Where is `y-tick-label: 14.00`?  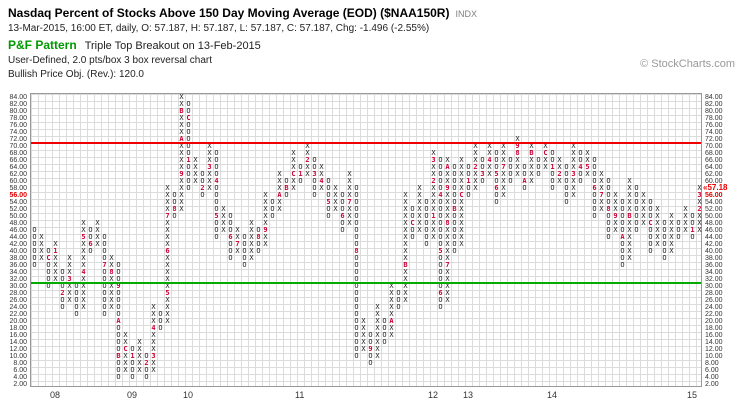
y-tick-label: 14.00 is located at coordinates (714, 342).